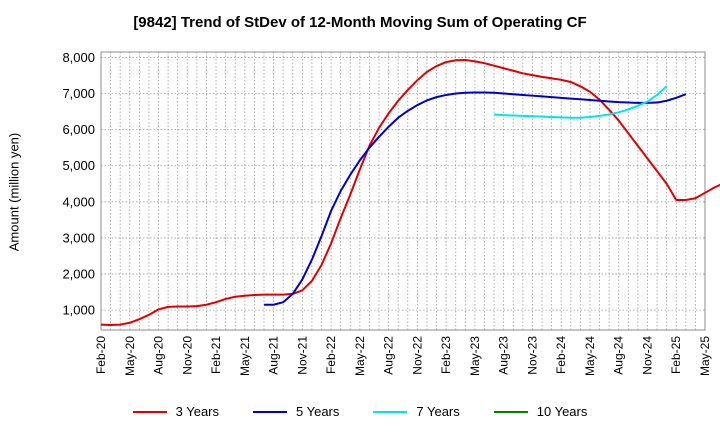 The image size is (720, 440). Describe the element at coordinates (417, 355) in the screenshot. I see `x-tick-label: Nov-22` at that location.